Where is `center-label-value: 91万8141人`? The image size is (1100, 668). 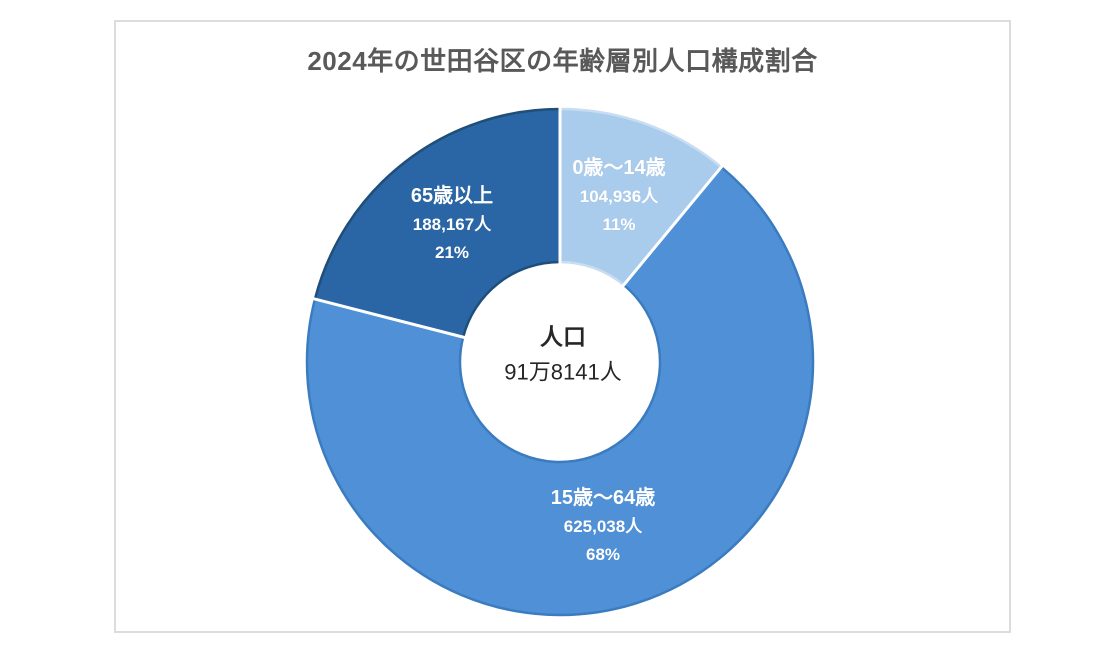 center-label-value: 91万8141人 is located at coordinates (563, 372).